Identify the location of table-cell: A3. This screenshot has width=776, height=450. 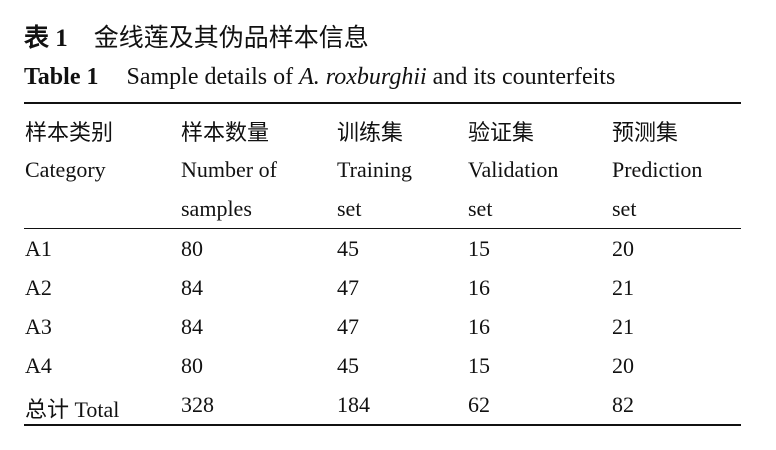
(38, 326).